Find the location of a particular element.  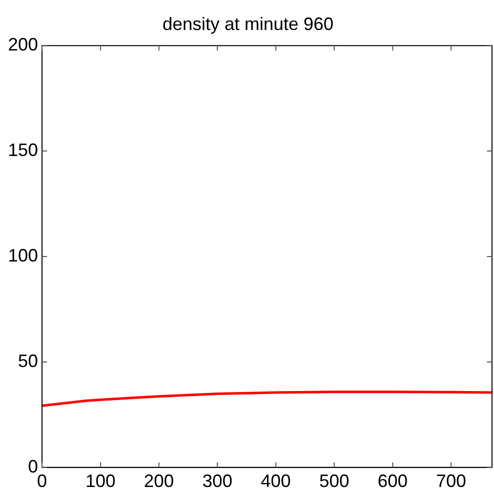

x-tick-label: 300 is located at coordinates (217, 481).